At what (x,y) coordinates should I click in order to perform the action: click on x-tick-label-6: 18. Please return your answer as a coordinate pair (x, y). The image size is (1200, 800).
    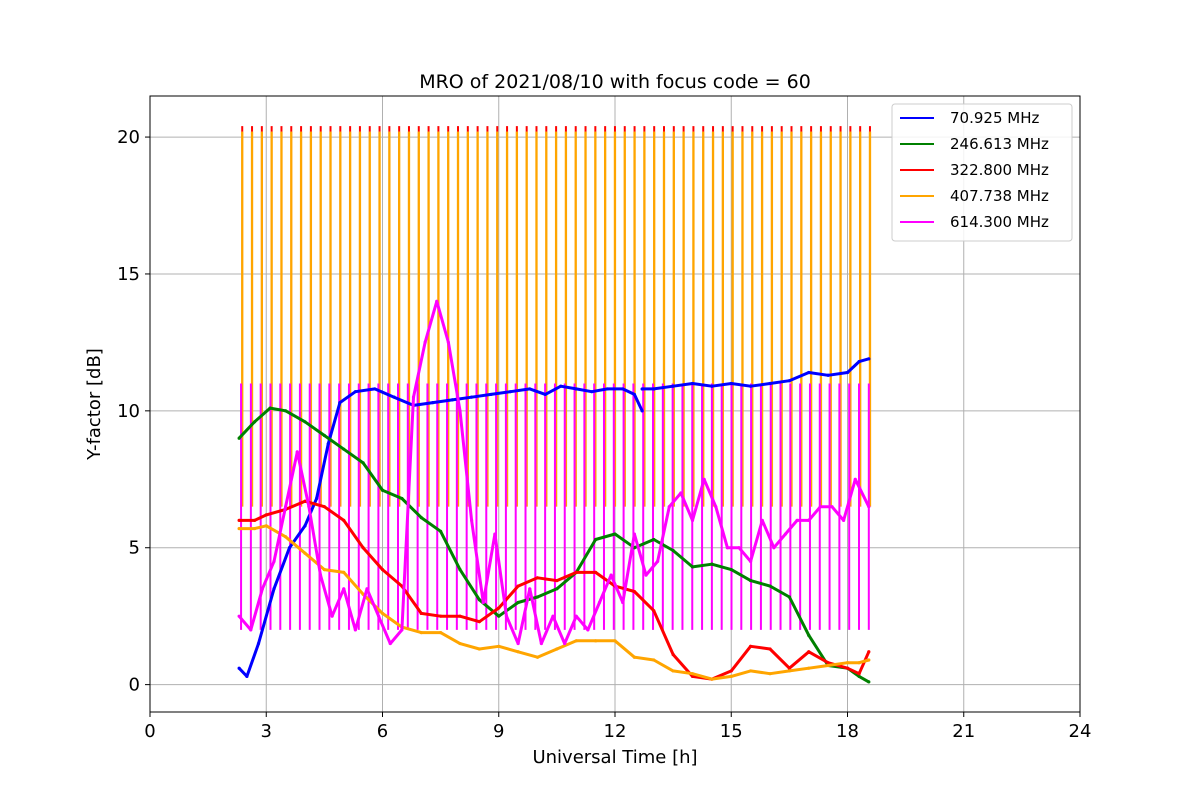
    Looking at the image, I should click on (847, 731).